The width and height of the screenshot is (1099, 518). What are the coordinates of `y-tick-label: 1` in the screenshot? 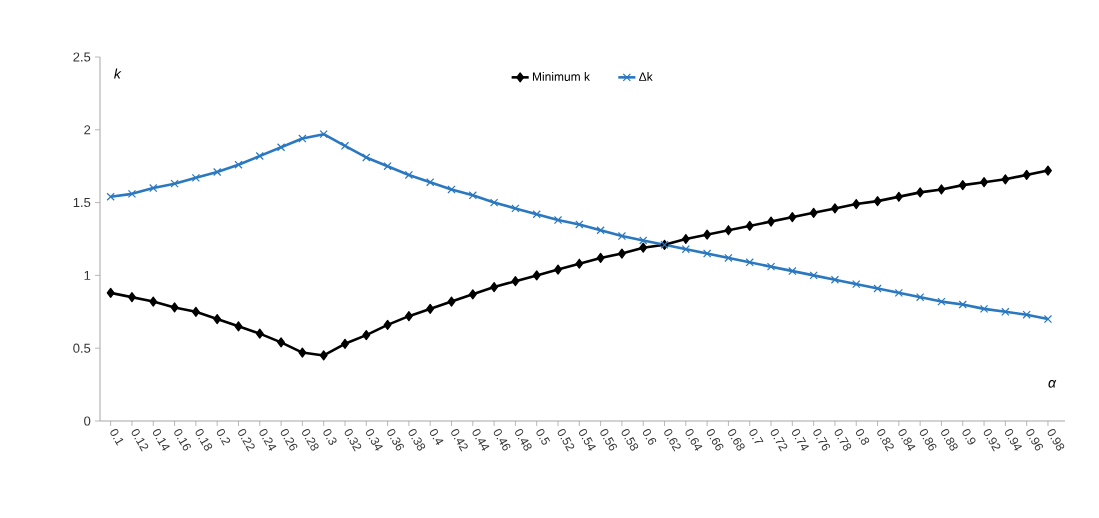 It's located at (87, 275).